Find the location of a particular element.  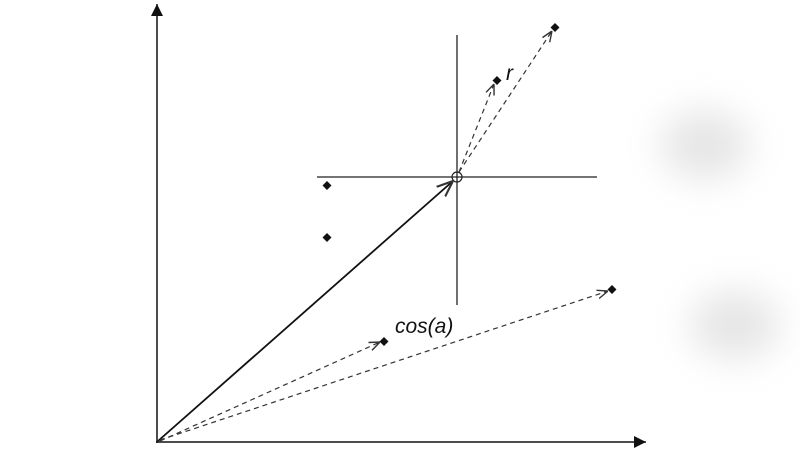

center-point is located at coordinates (457, 177).